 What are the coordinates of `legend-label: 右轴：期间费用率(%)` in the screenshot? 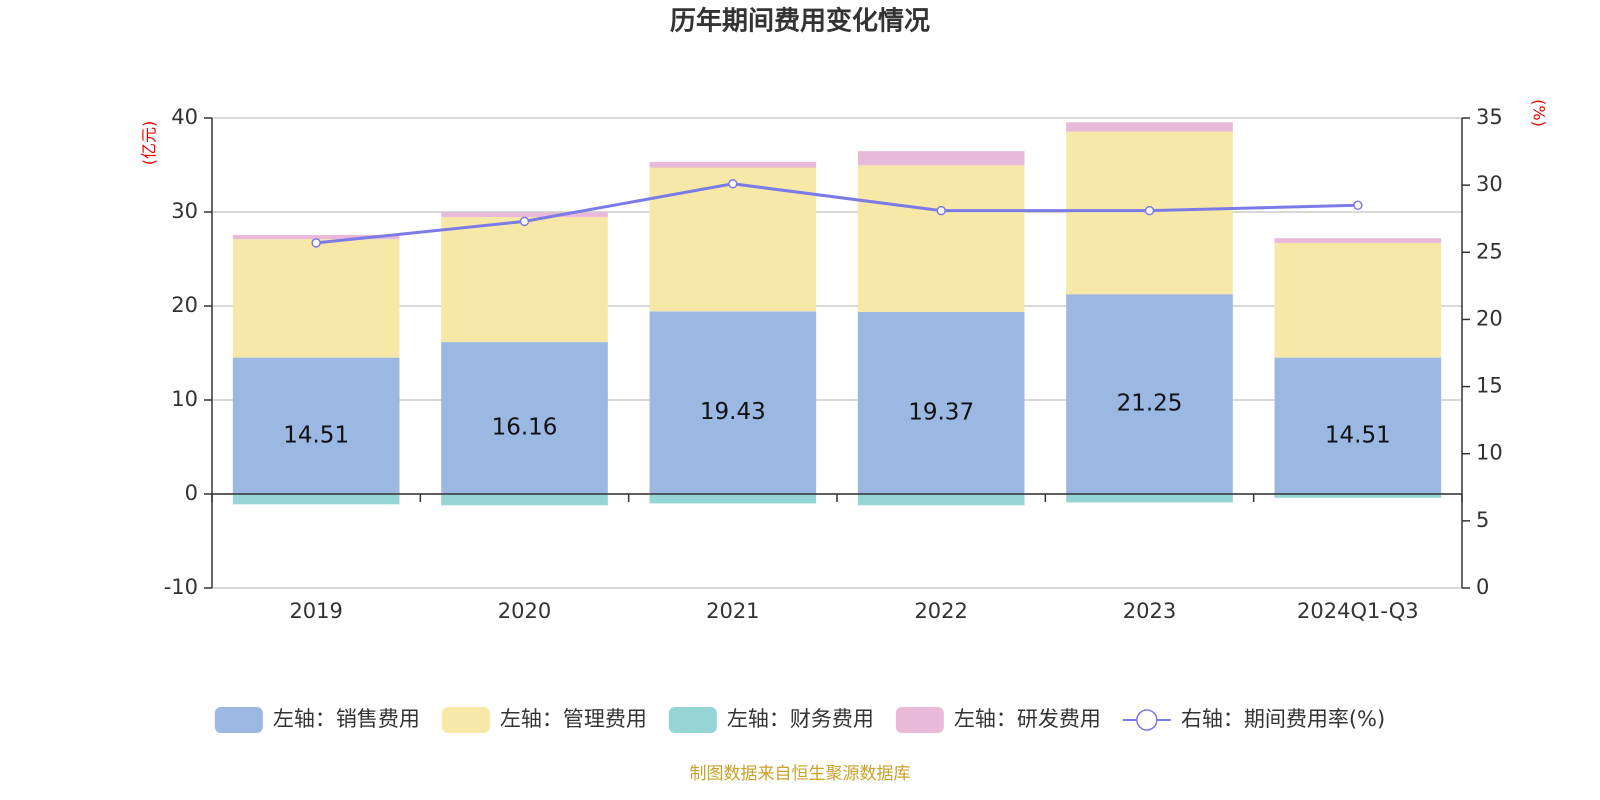 It's located at (1283, 719).